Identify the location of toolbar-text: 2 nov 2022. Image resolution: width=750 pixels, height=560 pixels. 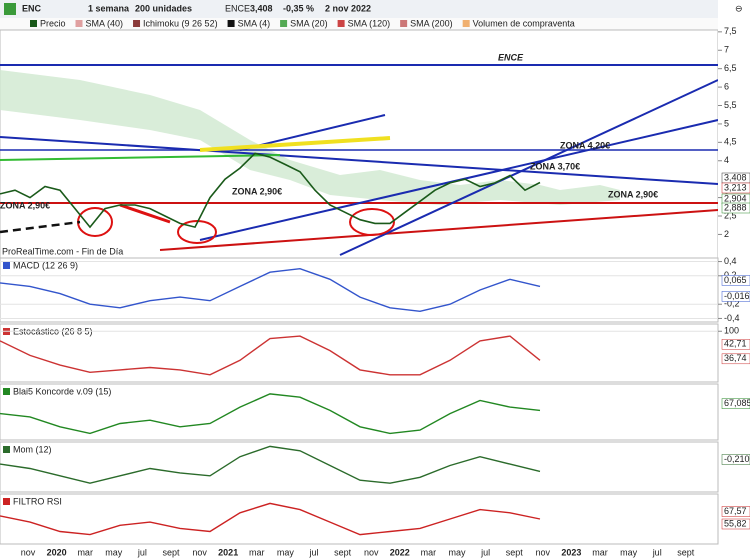
(348, 8).